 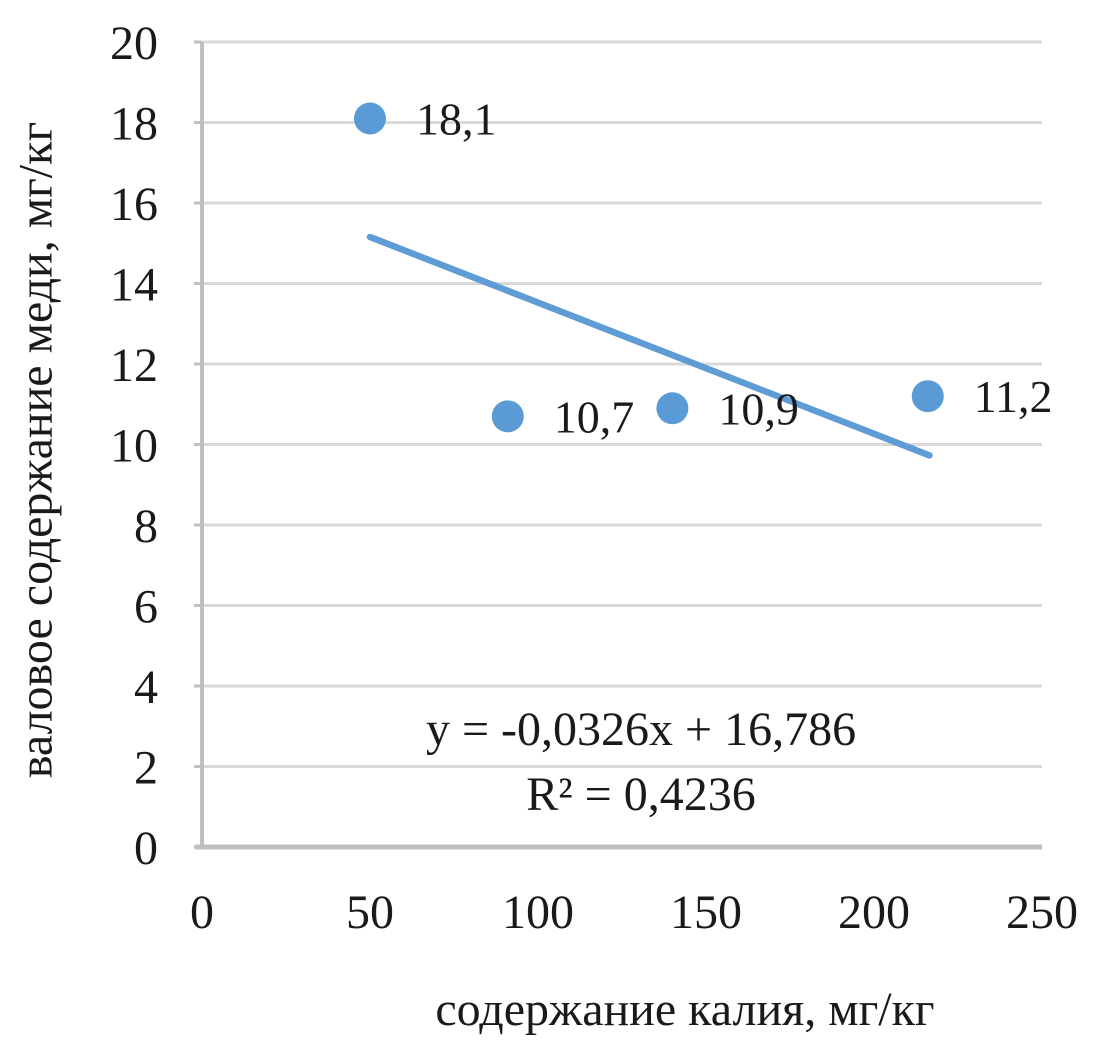 I want to click on data-point-label: 10,7, so click(x=594, y=416).